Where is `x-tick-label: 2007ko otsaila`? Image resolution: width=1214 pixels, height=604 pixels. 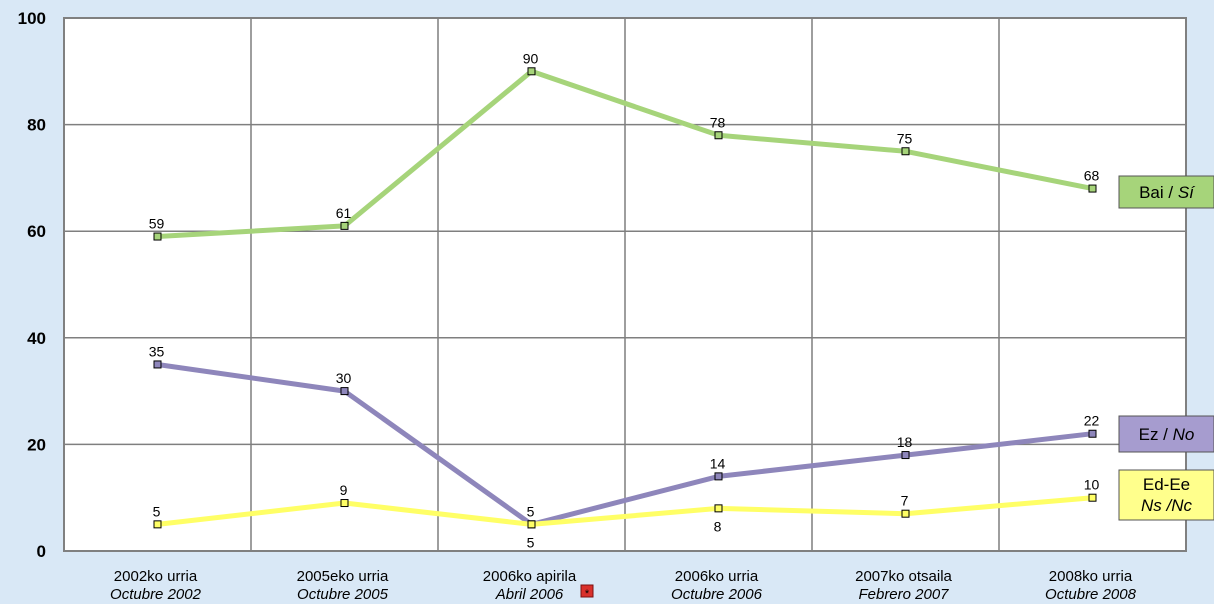
x-tick-label: 2007ko otsaila is located at coordinates (903, 576).